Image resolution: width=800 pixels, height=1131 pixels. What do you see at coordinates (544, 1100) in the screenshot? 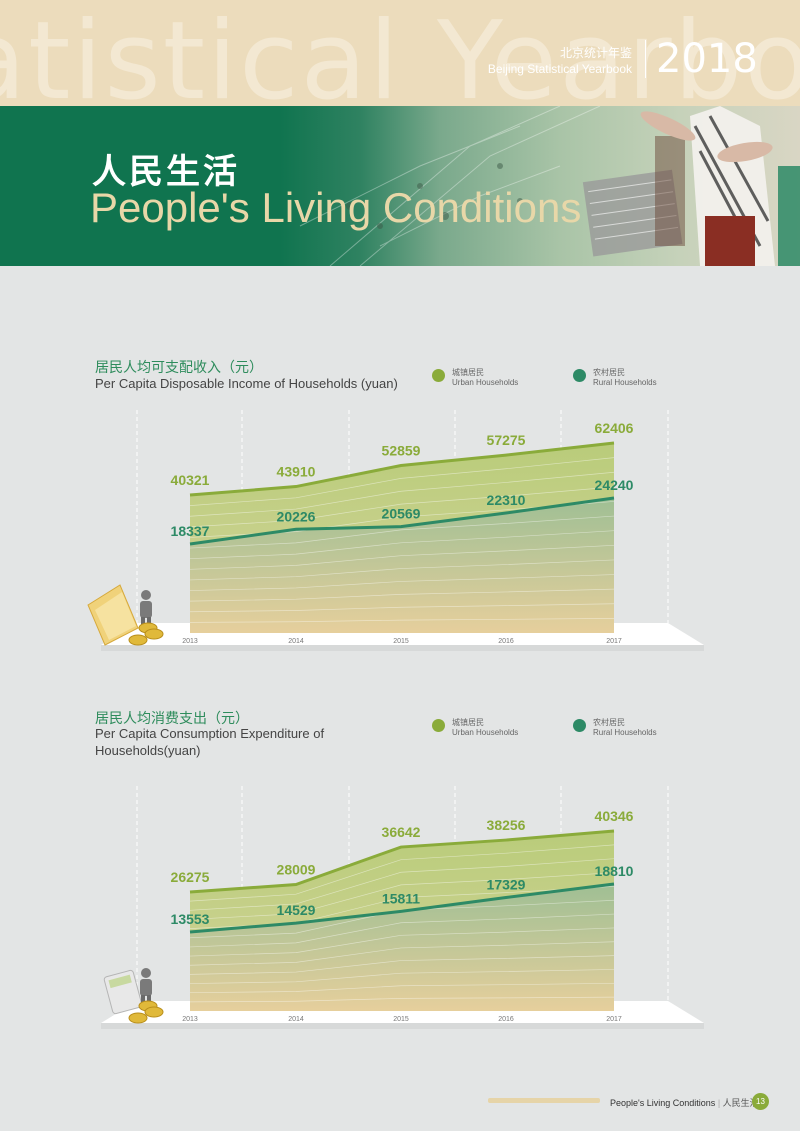
I see `footer-rule` at bounding box center [544, 1100].